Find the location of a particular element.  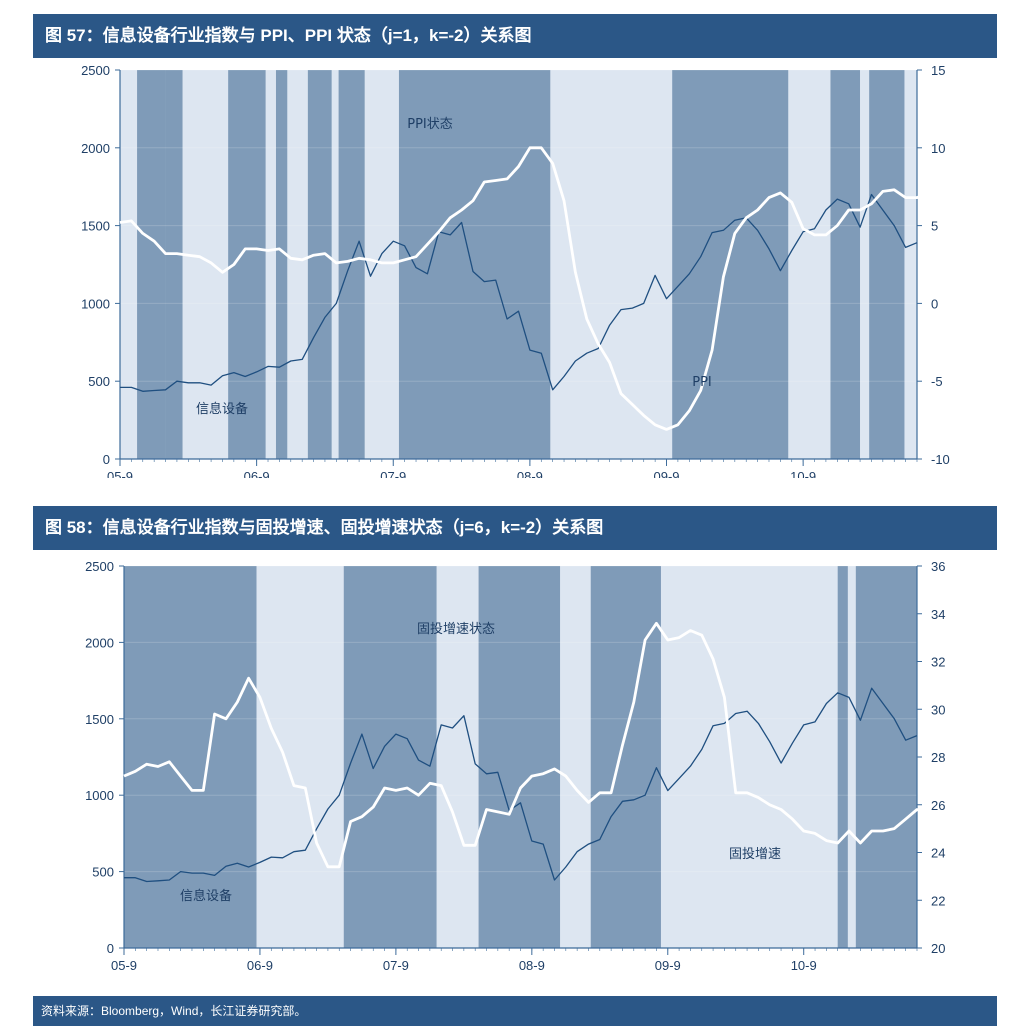

chart-annotation: 固投增速状态 is located at coordinates (456, 629).